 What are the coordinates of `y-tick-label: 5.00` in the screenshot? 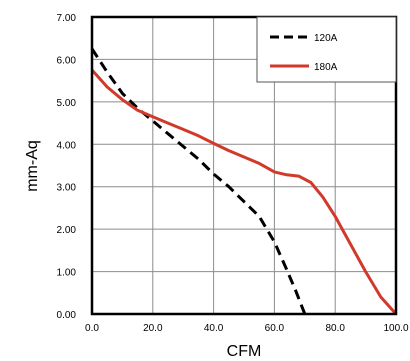 It's located at (67, 103).